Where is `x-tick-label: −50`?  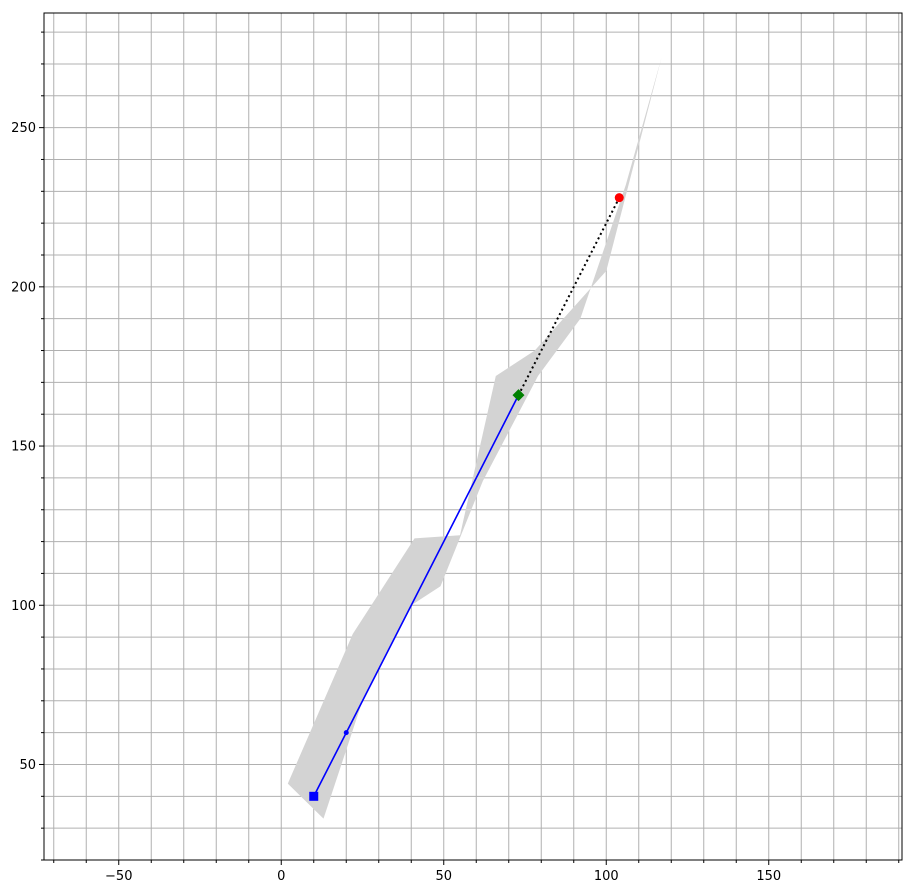 x-tick-label: −50 is located at coordinates (118, 876).